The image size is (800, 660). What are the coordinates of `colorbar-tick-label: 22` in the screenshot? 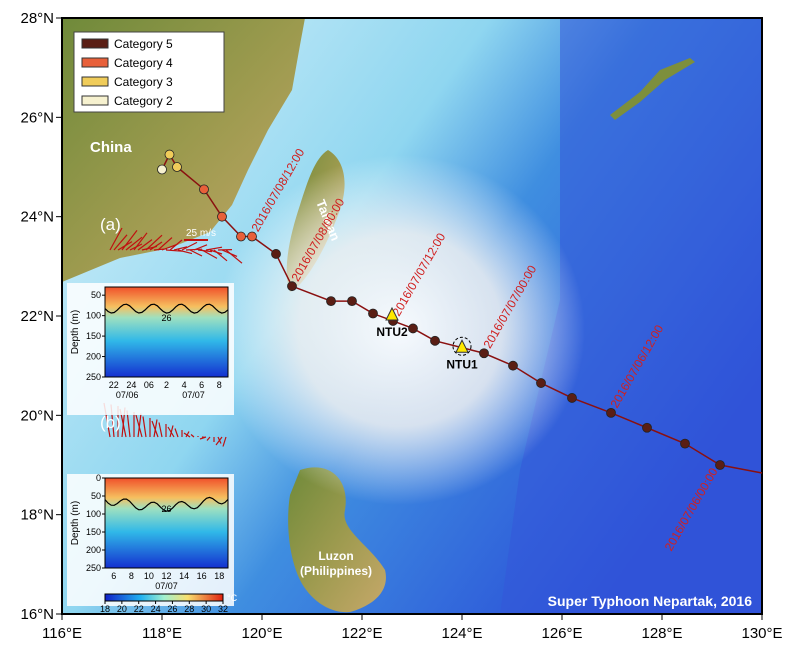 It's located at (139, 609).